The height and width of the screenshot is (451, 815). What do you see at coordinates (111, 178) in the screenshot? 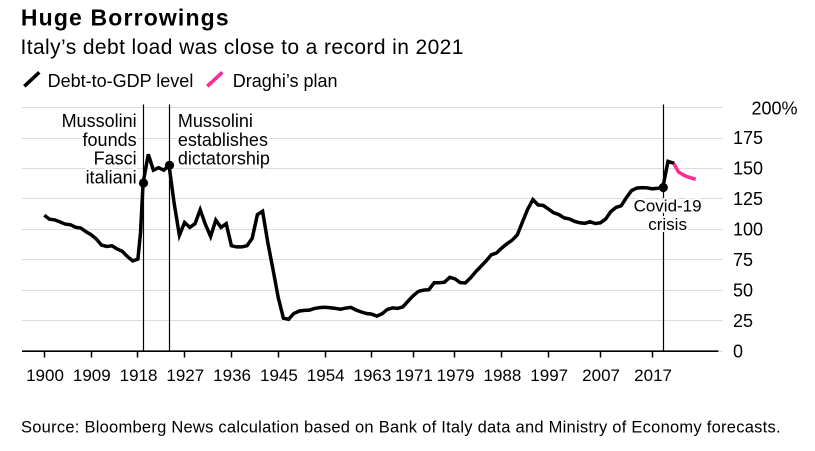
I see `svg-text: italiani` at bounding box center [111, 178].